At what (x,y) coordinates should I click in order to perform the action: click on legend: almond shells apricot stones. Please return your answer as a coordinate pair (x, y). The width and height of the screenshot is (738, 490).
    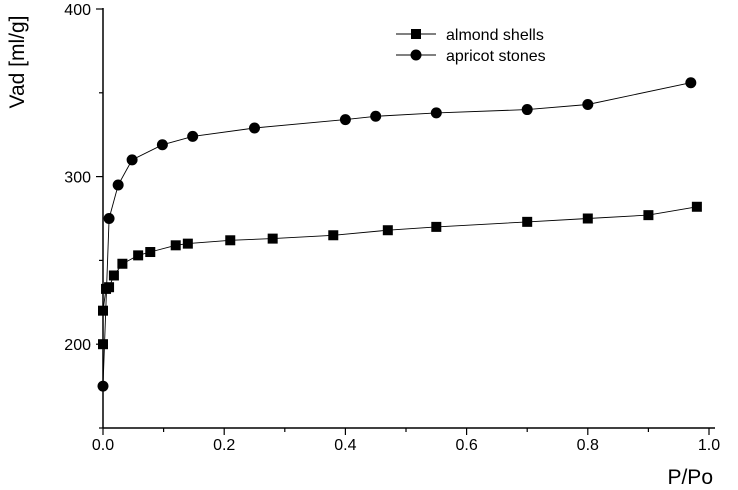
    Looking at the image, I should click on (471, 46).